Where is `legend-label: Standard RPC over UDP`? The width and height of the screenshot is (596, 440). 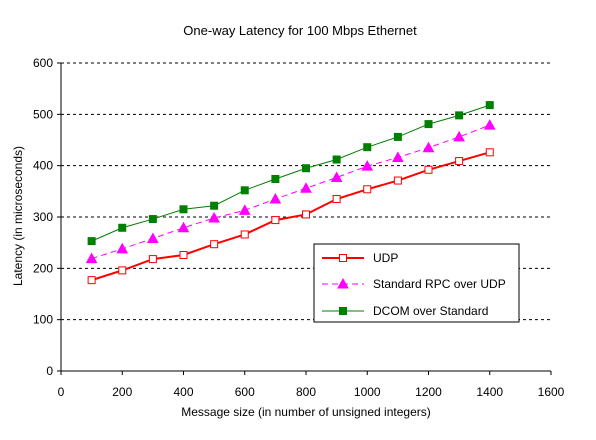
legend-label: Standard RPC over UDP is located at coordinates (439, 284).